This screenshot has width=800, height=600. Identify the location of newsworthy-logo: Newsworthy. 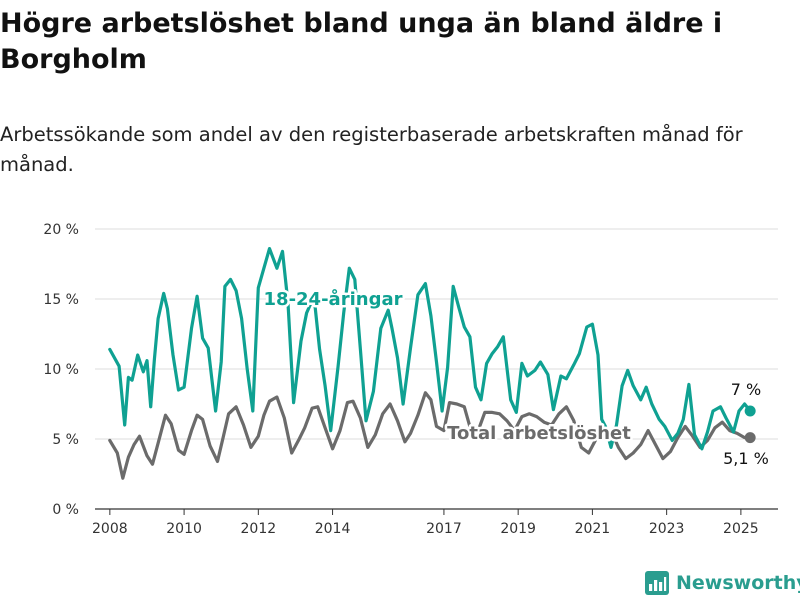
(722, 583).